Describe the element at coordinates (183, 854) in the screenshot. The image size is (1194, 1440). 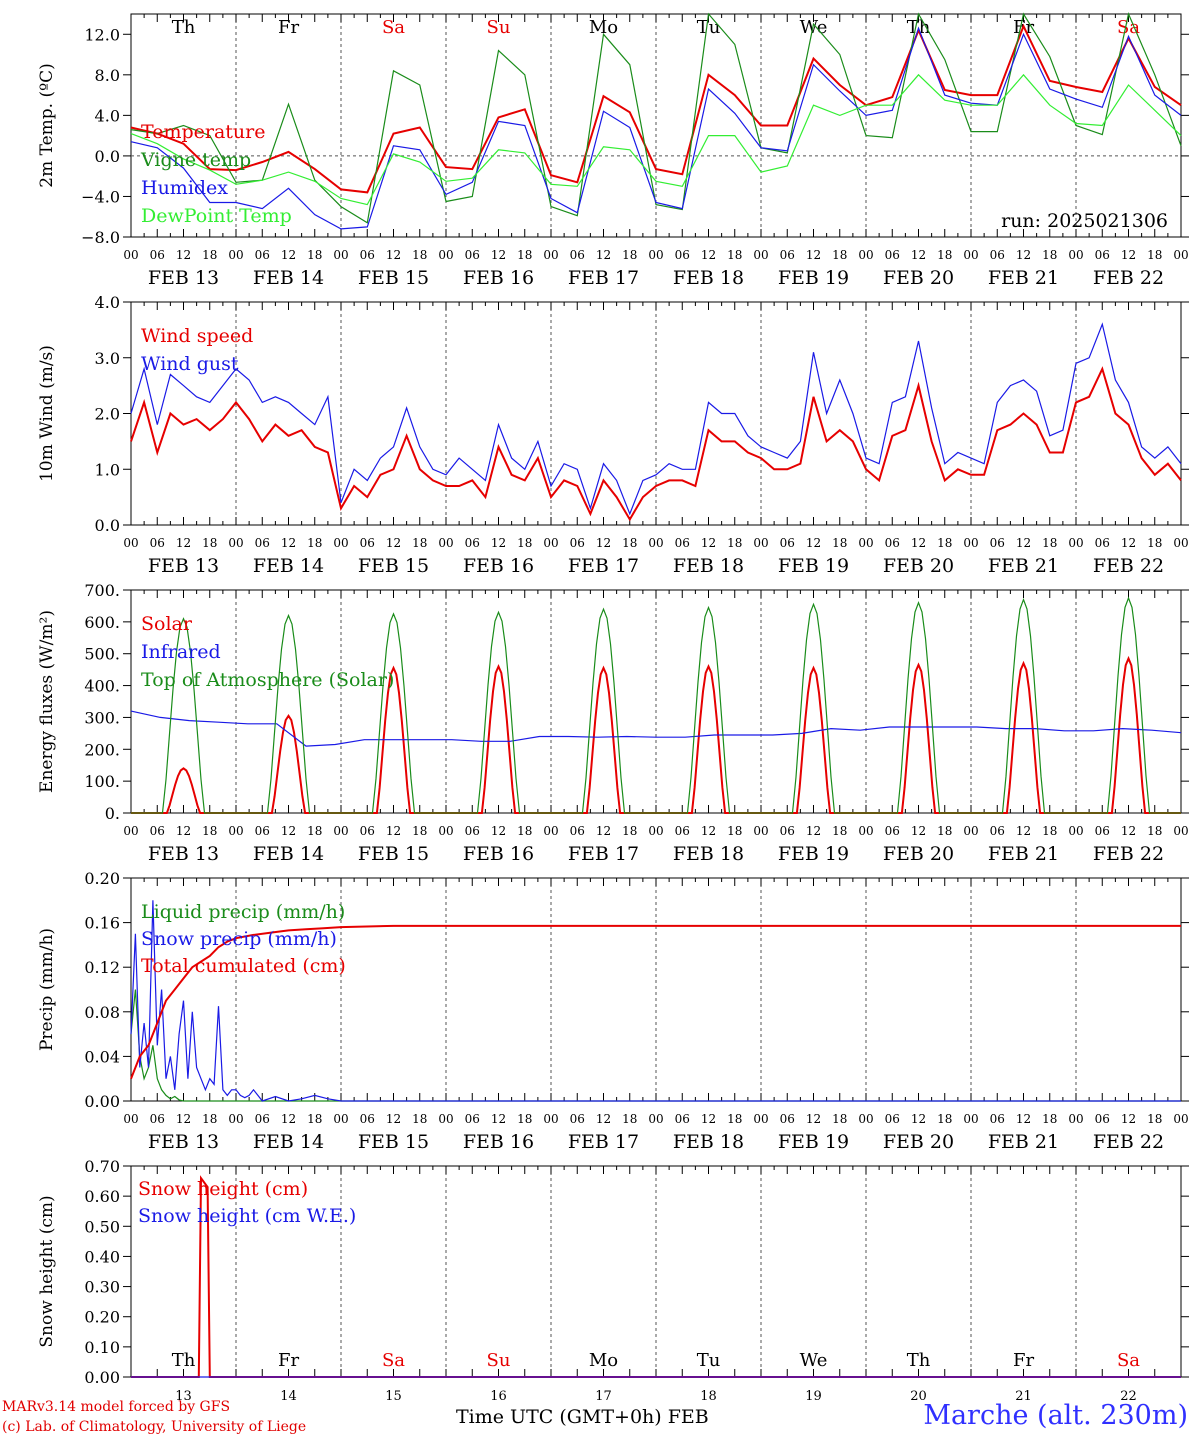
I see `x-date-label: FEB 13` at that location.